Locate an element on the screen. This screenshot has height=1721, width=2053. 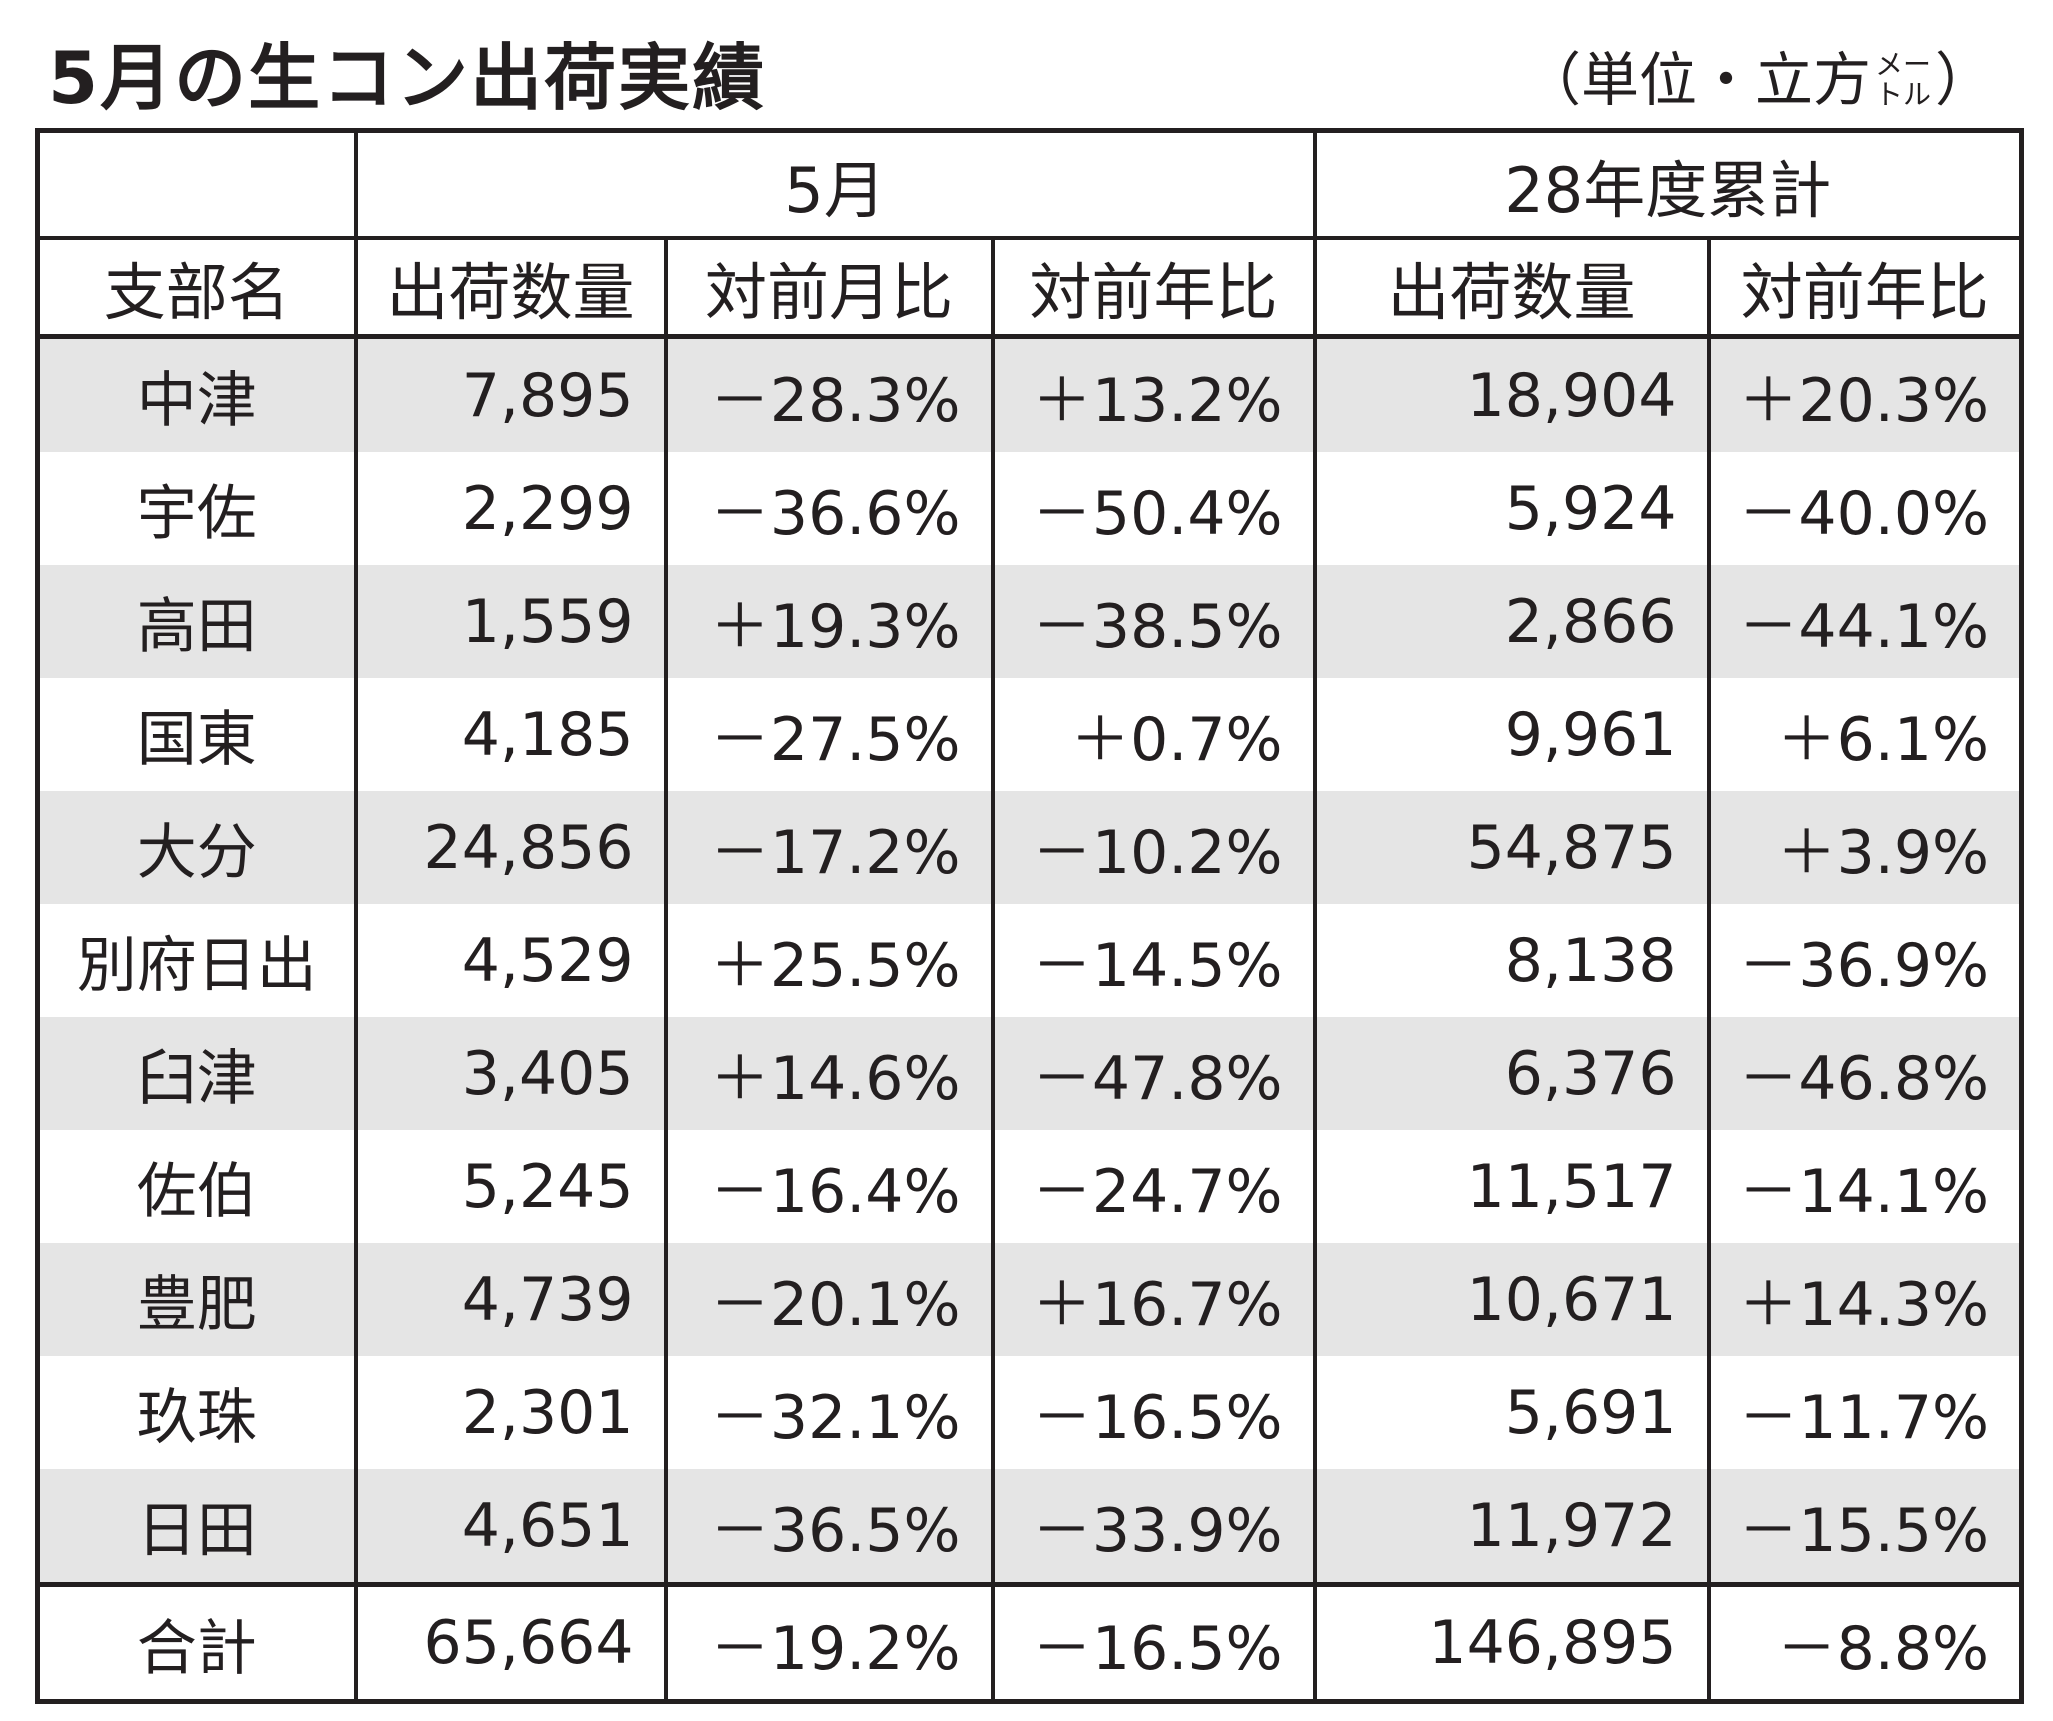
cell-yoy: ＋16.7% is located at coordinates (1153, 1299).